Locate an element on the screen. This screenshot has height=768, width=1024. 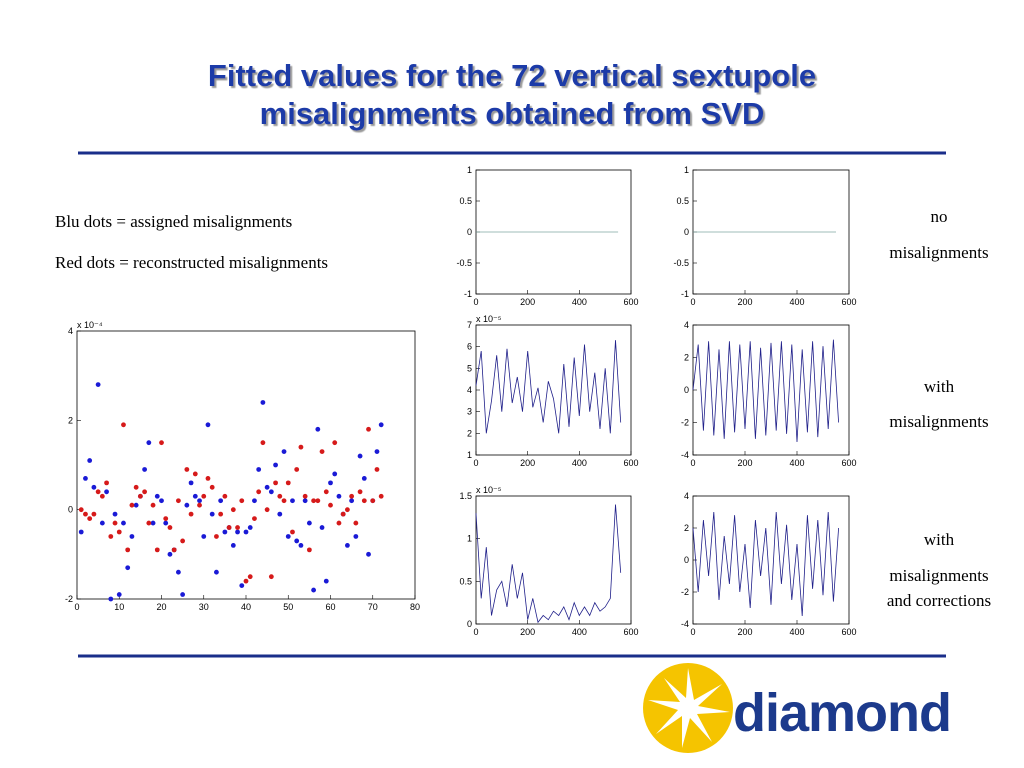
plot-frame is located at coordinates (553, 390).